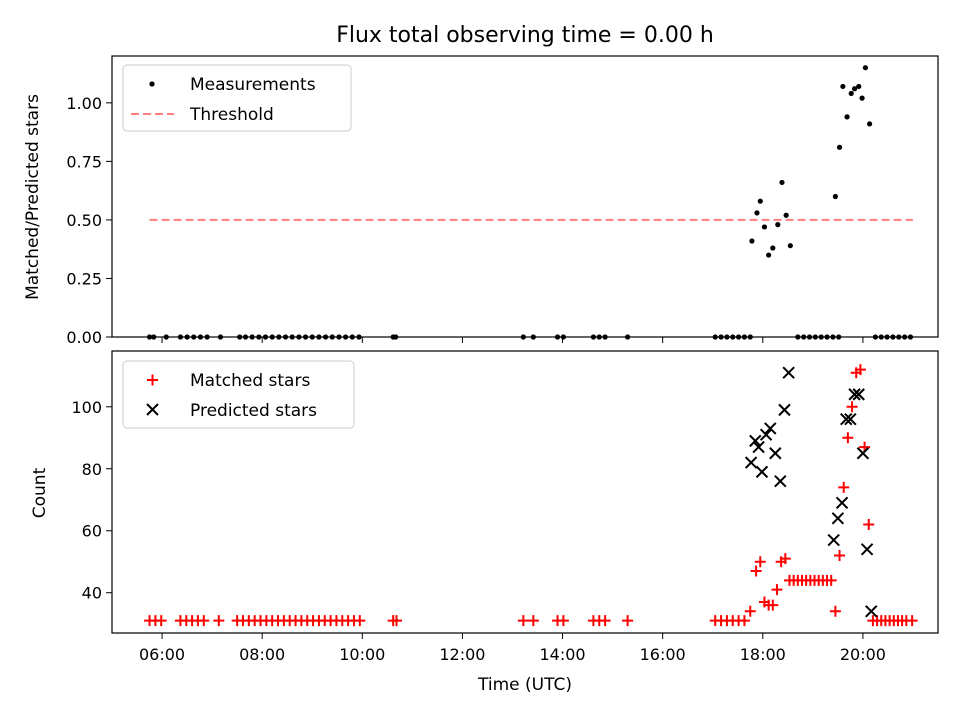  What do you see at coordinates (362, 654) in the screenshot?
I see `x-tick-label: 10:00` at bounding box center [362, 654].